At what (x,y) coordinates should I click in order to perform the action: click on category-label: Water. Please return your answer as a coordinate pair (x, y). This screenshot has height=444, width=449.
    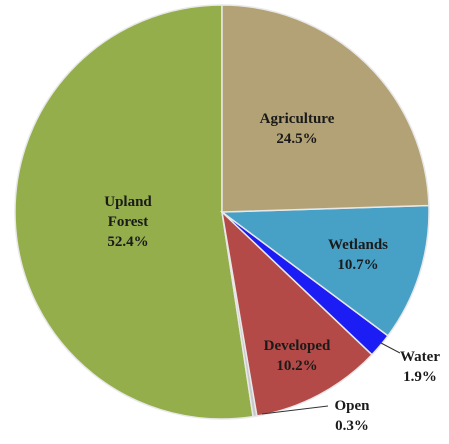
    Looking at the image, I should click on (420, 357).